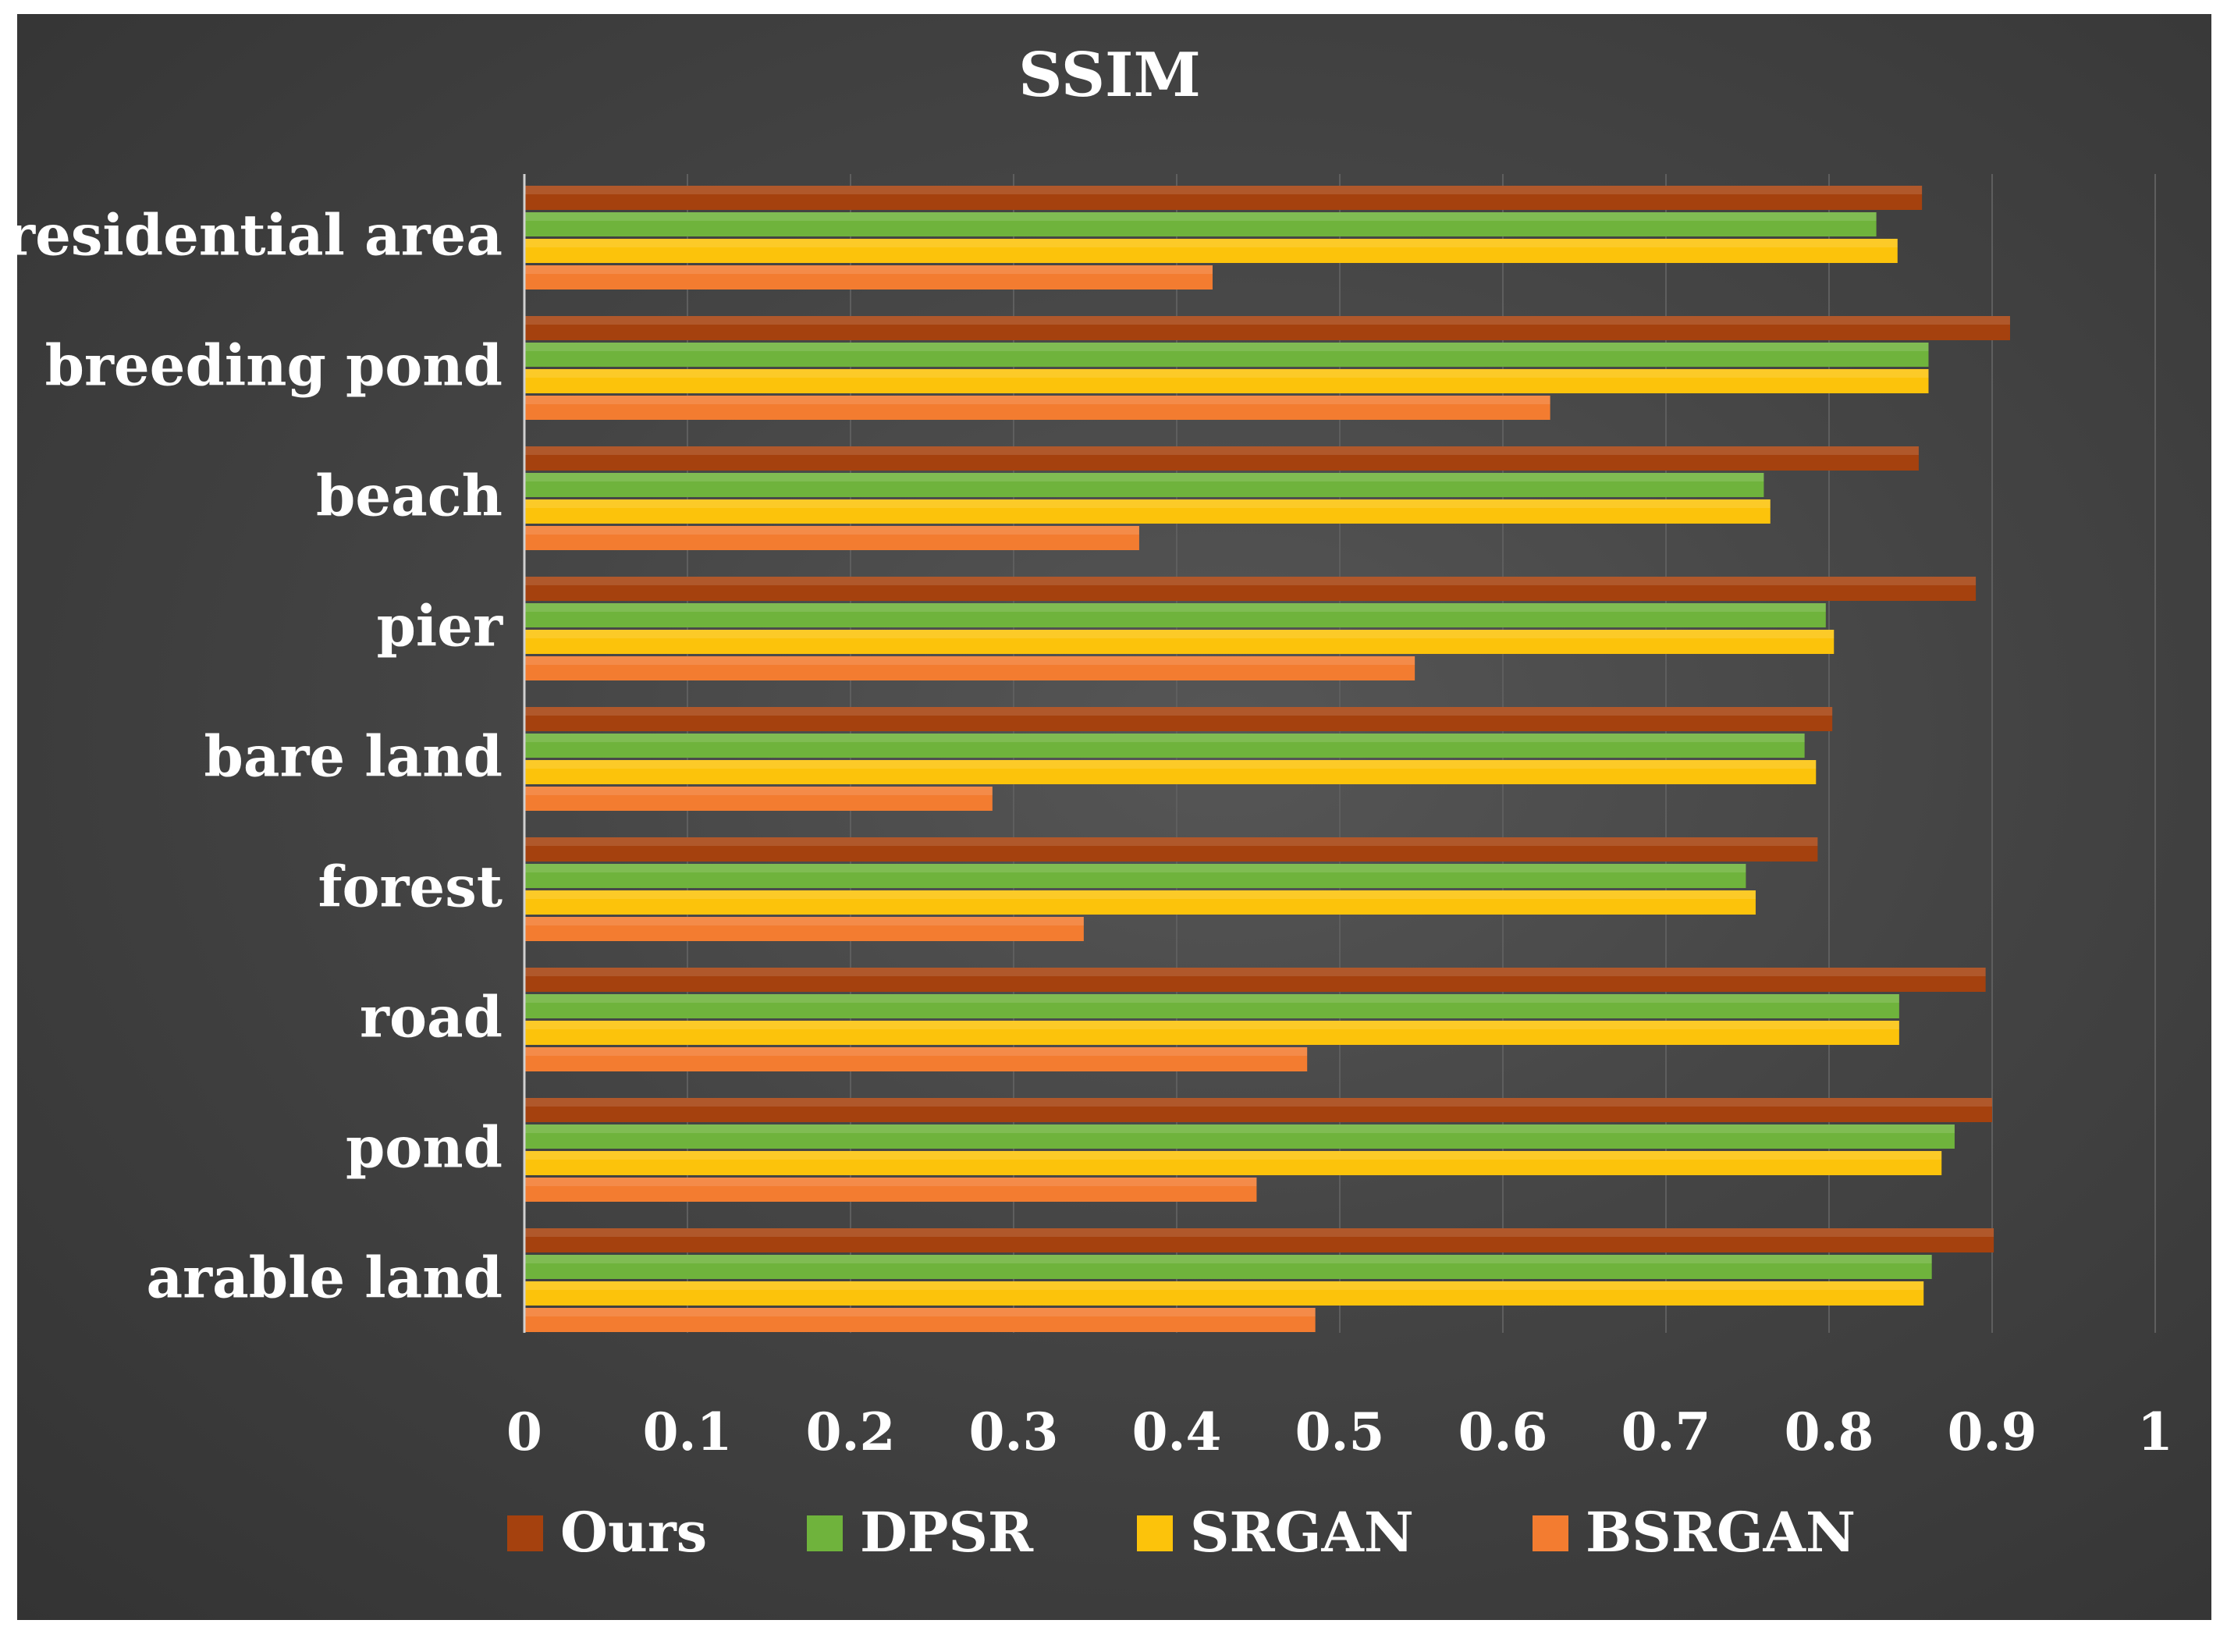 Image resolution: width=2227 pixels, height=1652 pixels. I want to click on legend: Ours DPSR SRGAN BSRGAN, so click(1181, 1533).